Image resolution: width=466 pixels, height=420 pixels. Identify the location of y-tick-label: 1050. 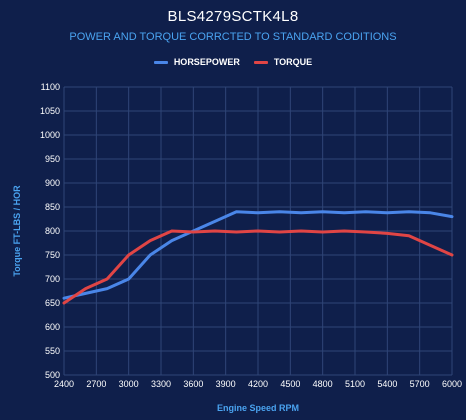
(50, 111).